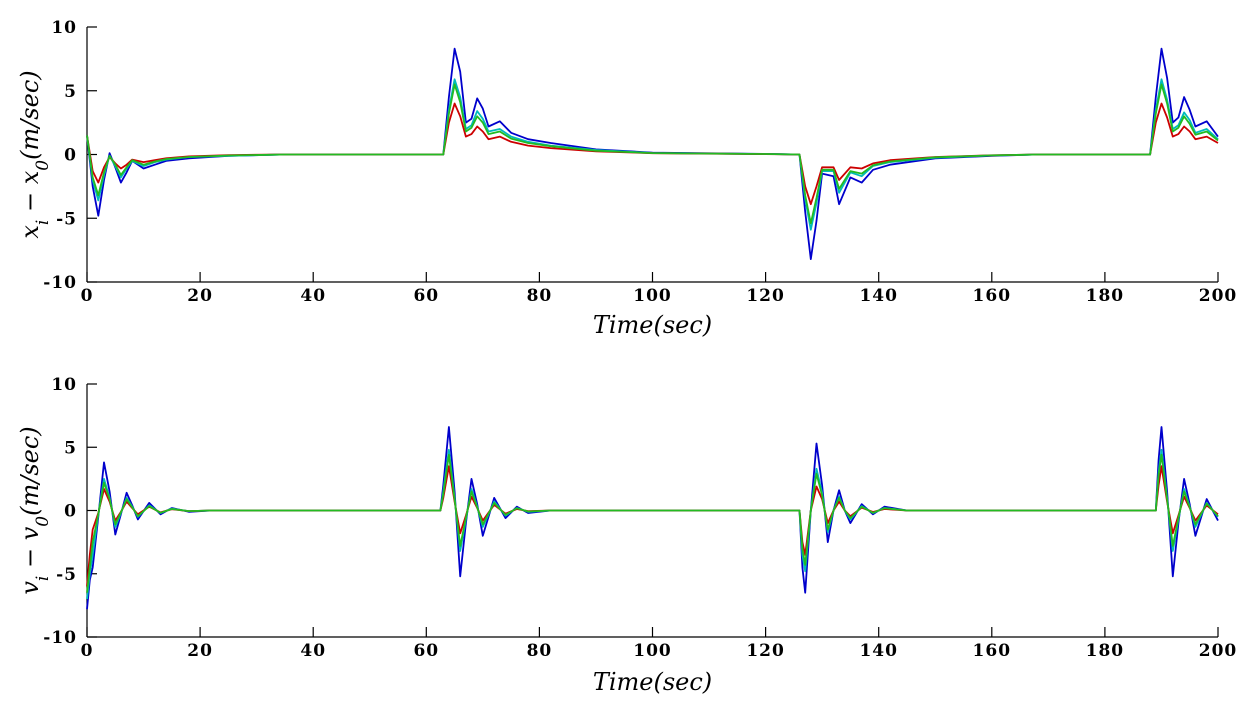  Describe the element at coordinates (34, 154) in the screenshot. I see `y-axis-label: xi − x0(m/sec)` at that location.